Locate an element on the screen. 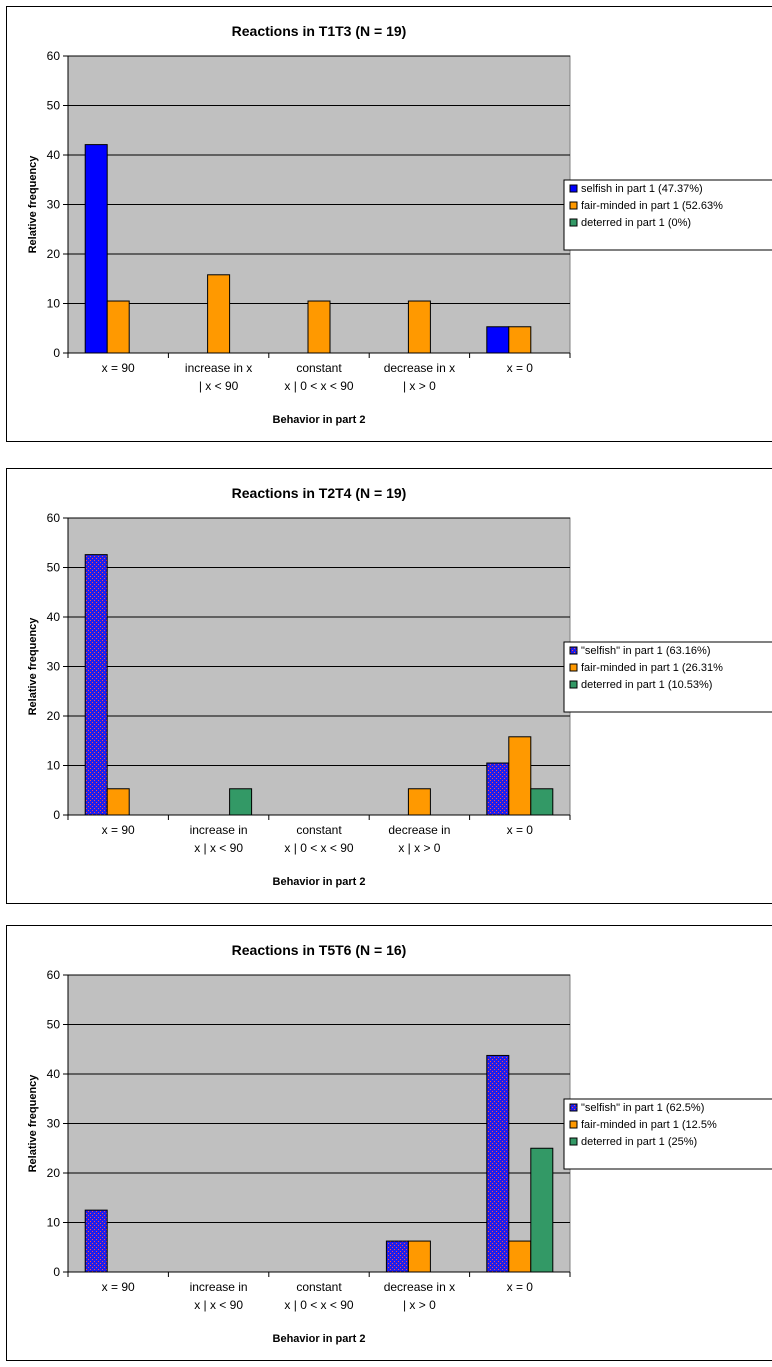 The height and width of the screenshot is (1367, 772). legend-label: "selfish" in part 1 (62.5%) is located at coordinates (642, 1108).